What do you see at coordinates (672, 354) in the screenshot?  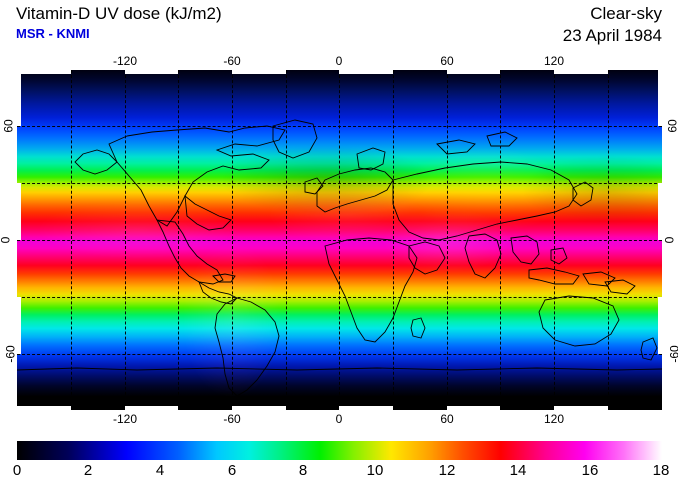 I see `ytick-label-right: -60` at bounding box center [672, 354].